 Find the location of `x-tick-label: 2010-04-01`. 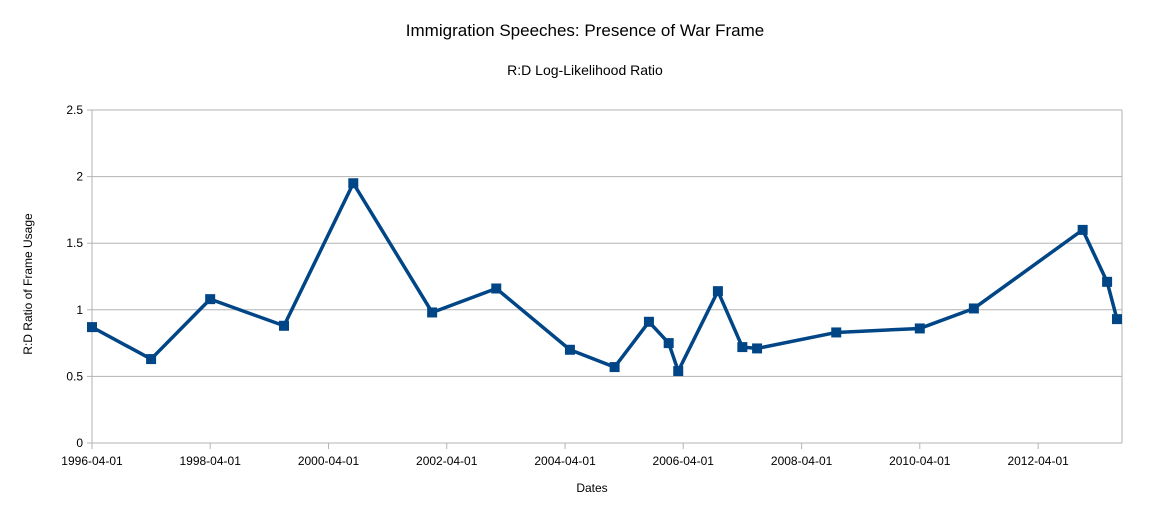

x-tick-label: 2010-04-01 is located at coordinates (920, 461).